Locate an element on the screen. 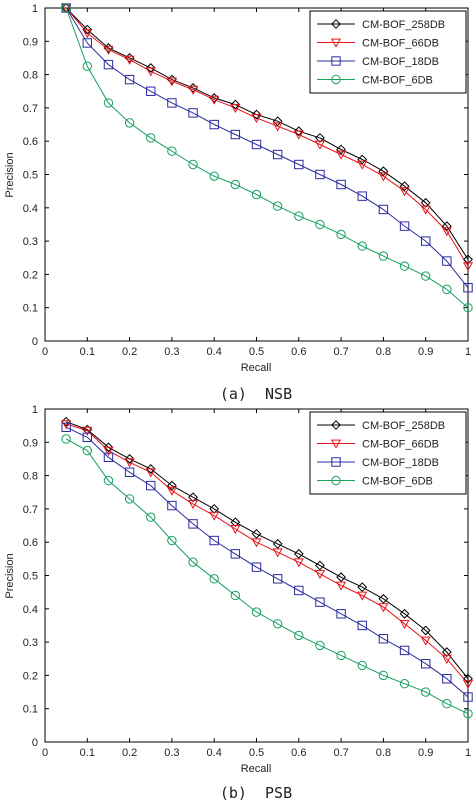 The width and height of the screenshot is (474, 802). x-axis-label-a: Recall is located at coordinates (256, 368).